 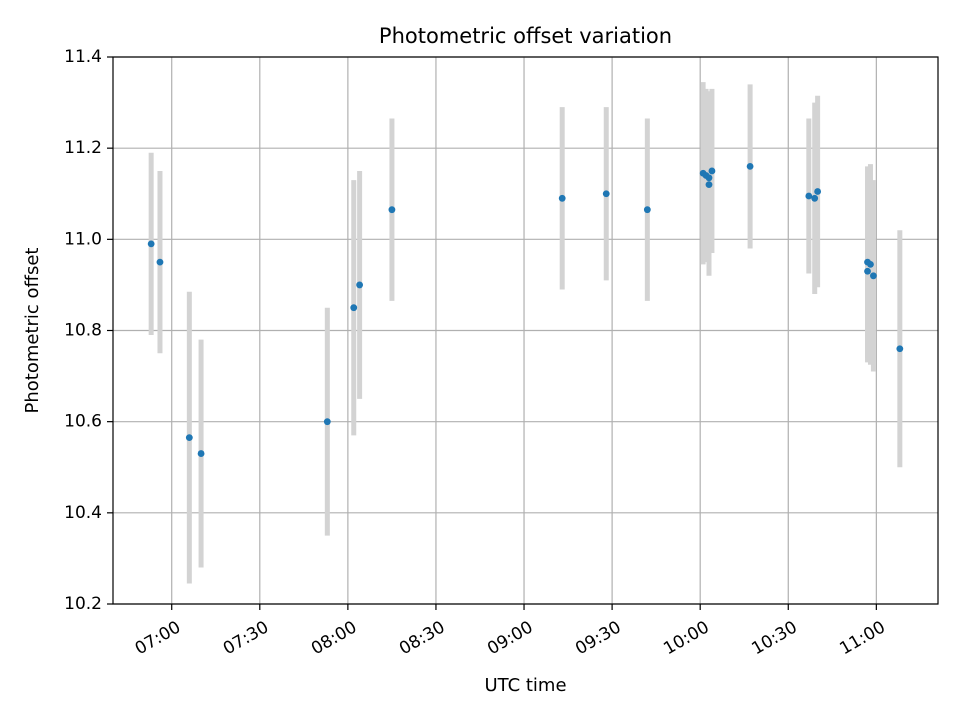 I want to click on x-axis-label: UTC time, so click(x=525, y=685).